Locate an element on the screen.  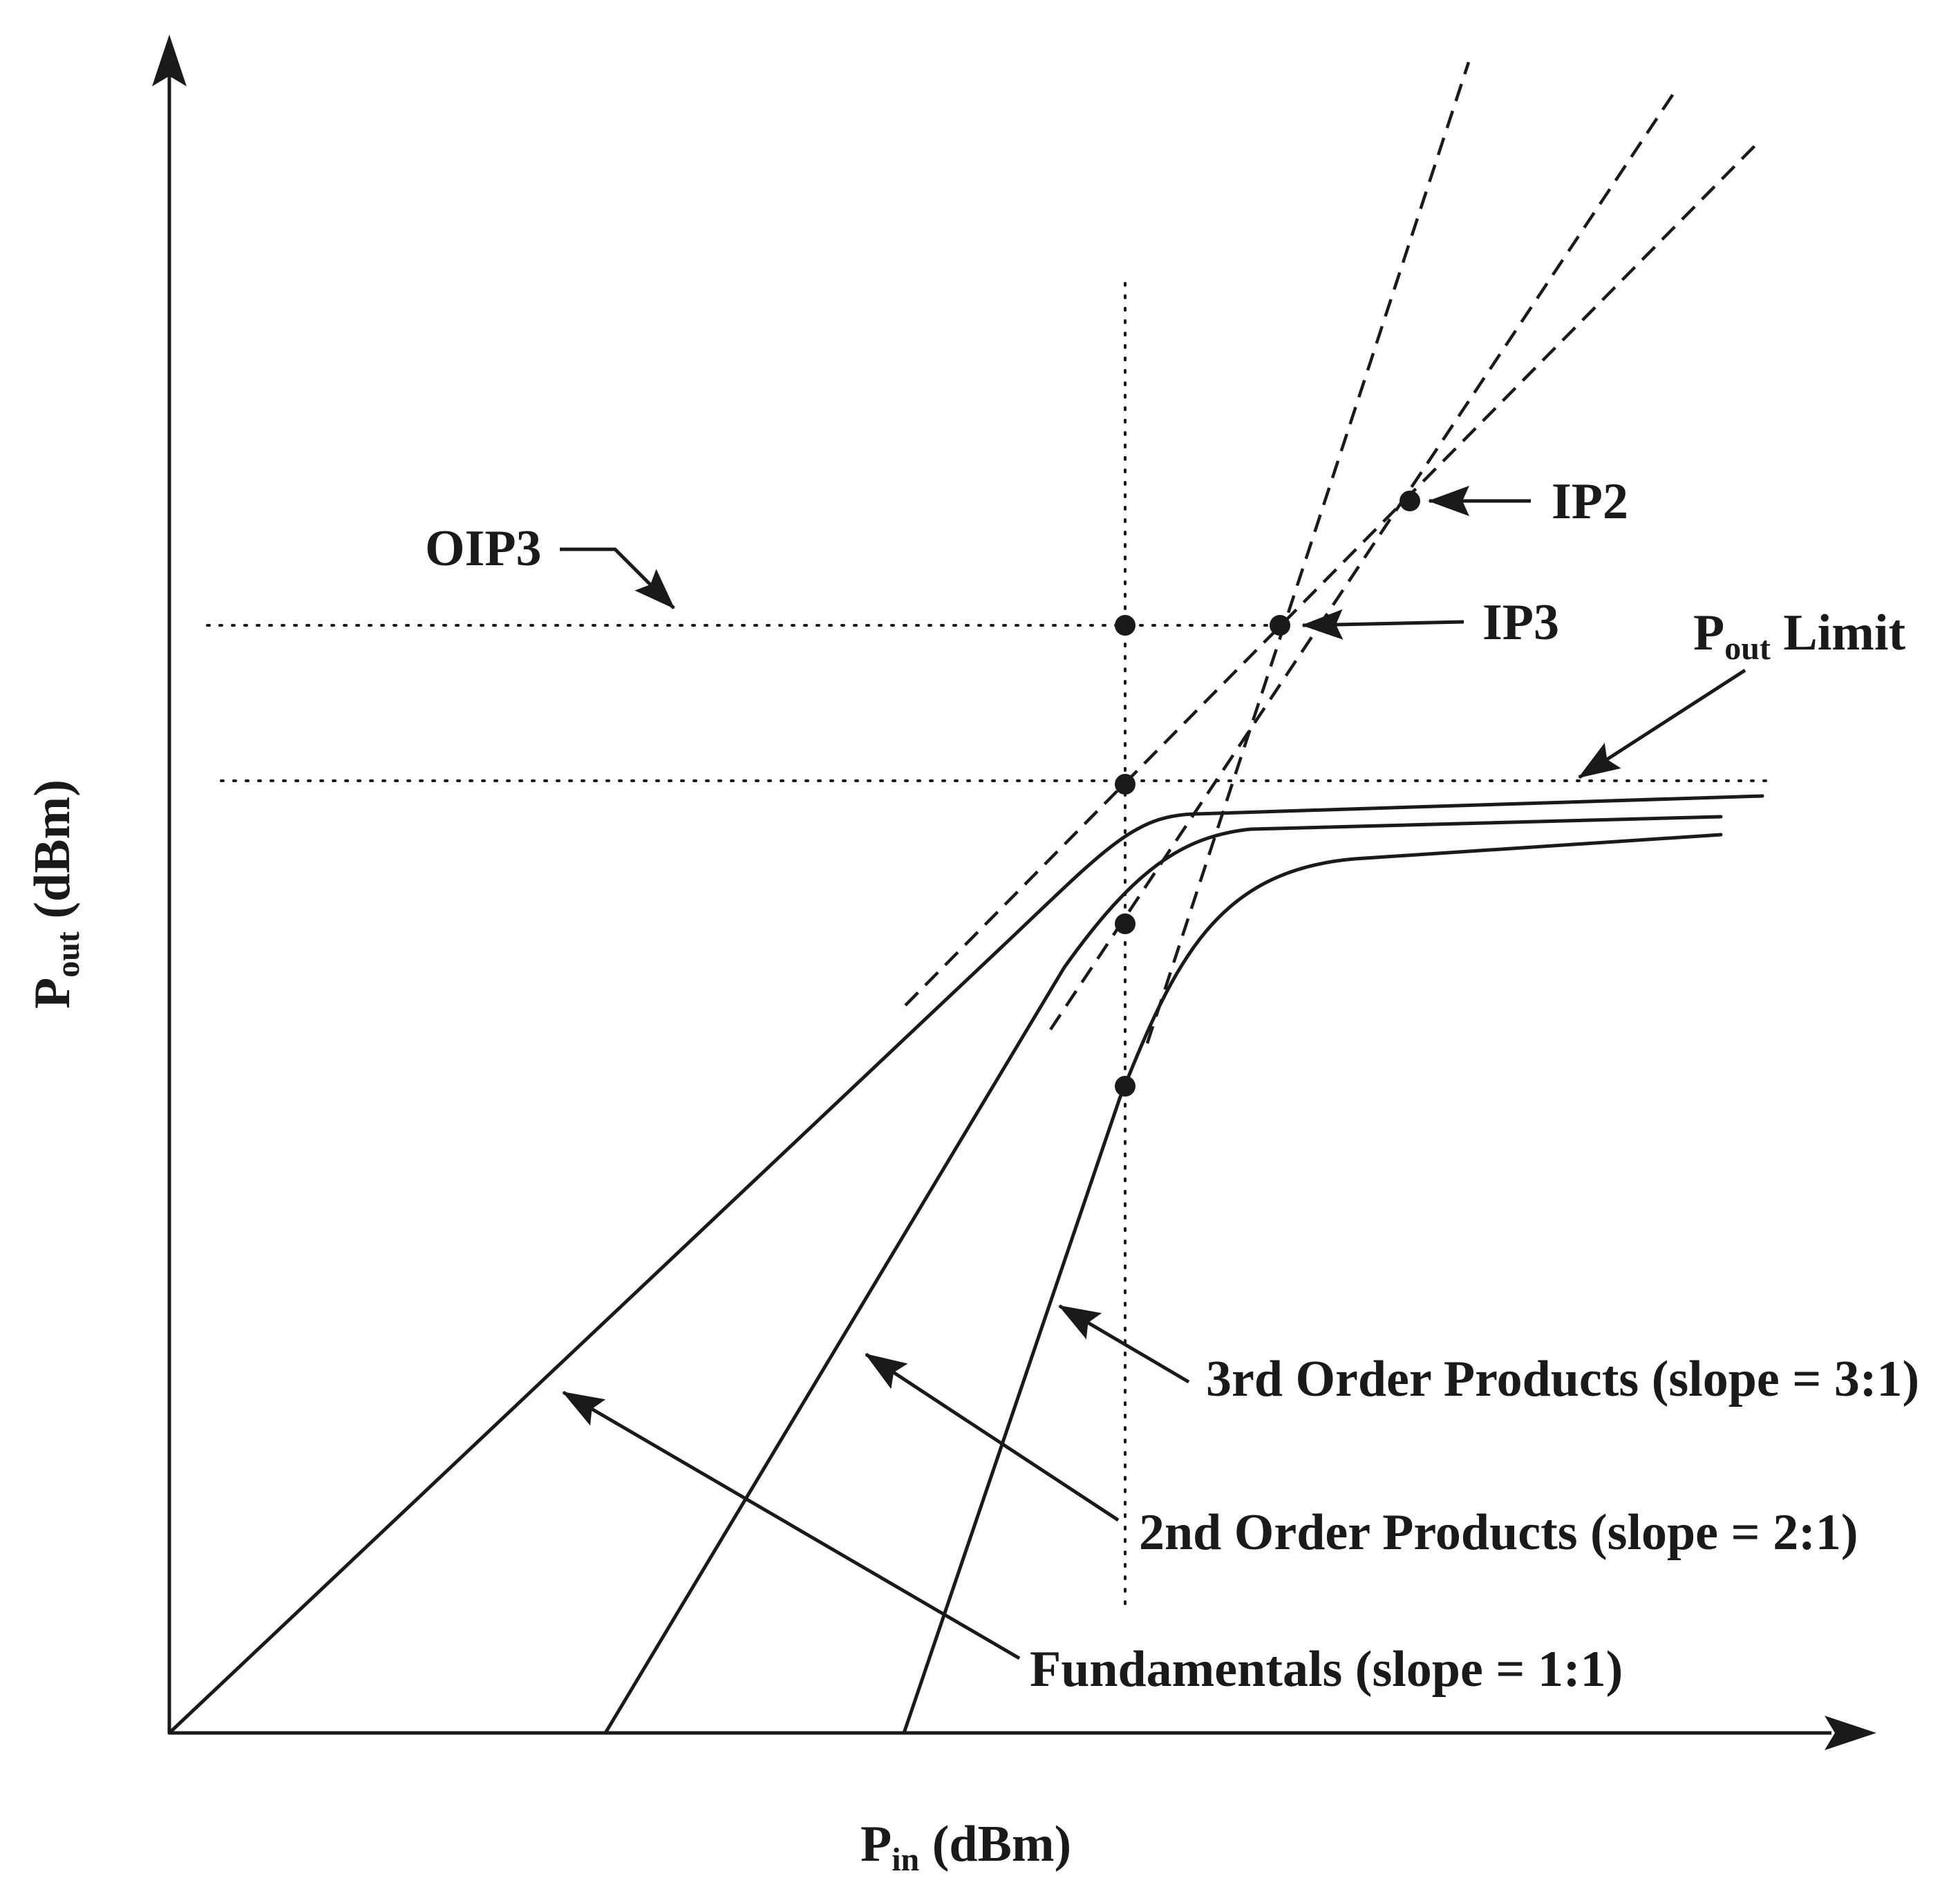
y-axis-label-rest: (dBm) is located at coordinates (53, 855).